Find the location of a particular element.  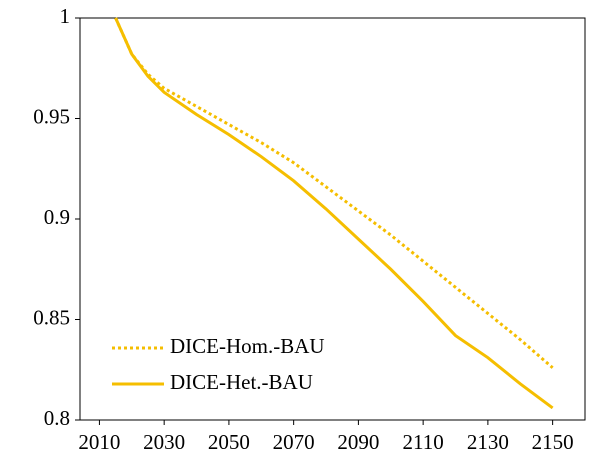

y-tick-label: 0.8 is located at coordinates (57, 418).